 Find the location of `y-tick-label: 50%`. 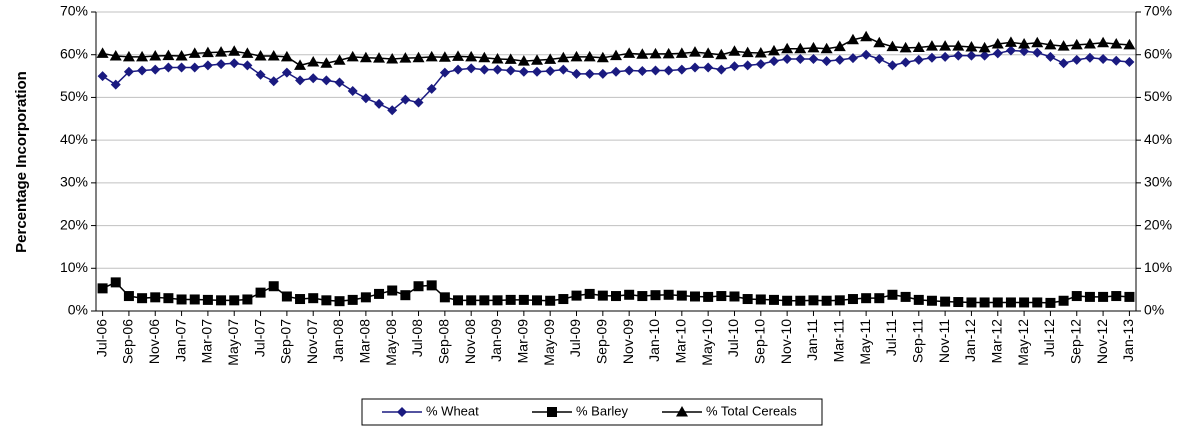

y-tick-label: 50% is located at coordinates (74, 96).